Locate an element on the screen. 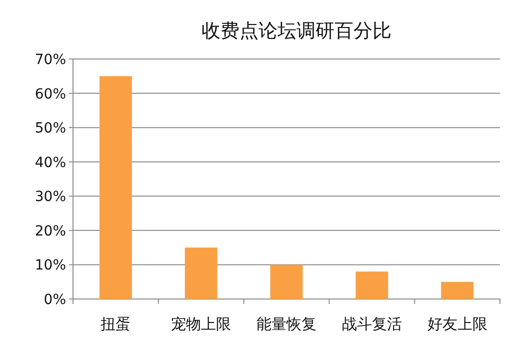  chart-title: 收费点论坛调研百分比 is located at coordinates (297, 31).